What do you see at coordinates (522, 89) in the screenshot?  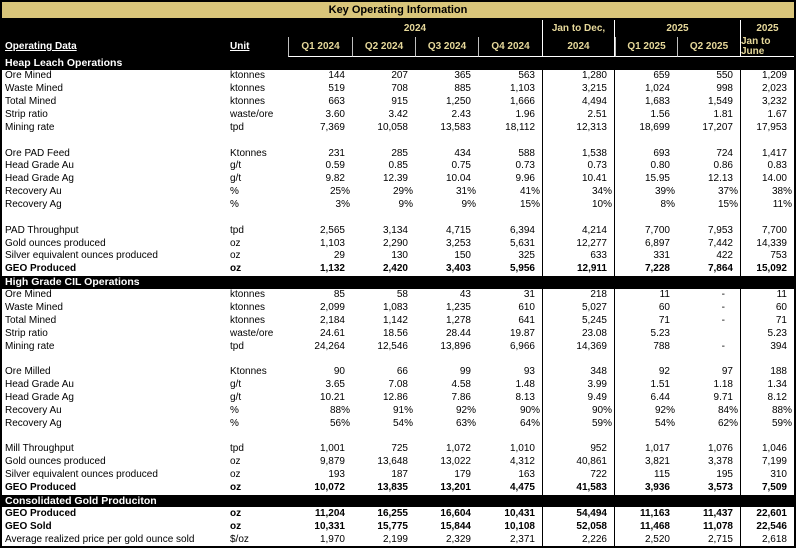 I see `cell-value: 1,103` at bounding box center [522, 89].